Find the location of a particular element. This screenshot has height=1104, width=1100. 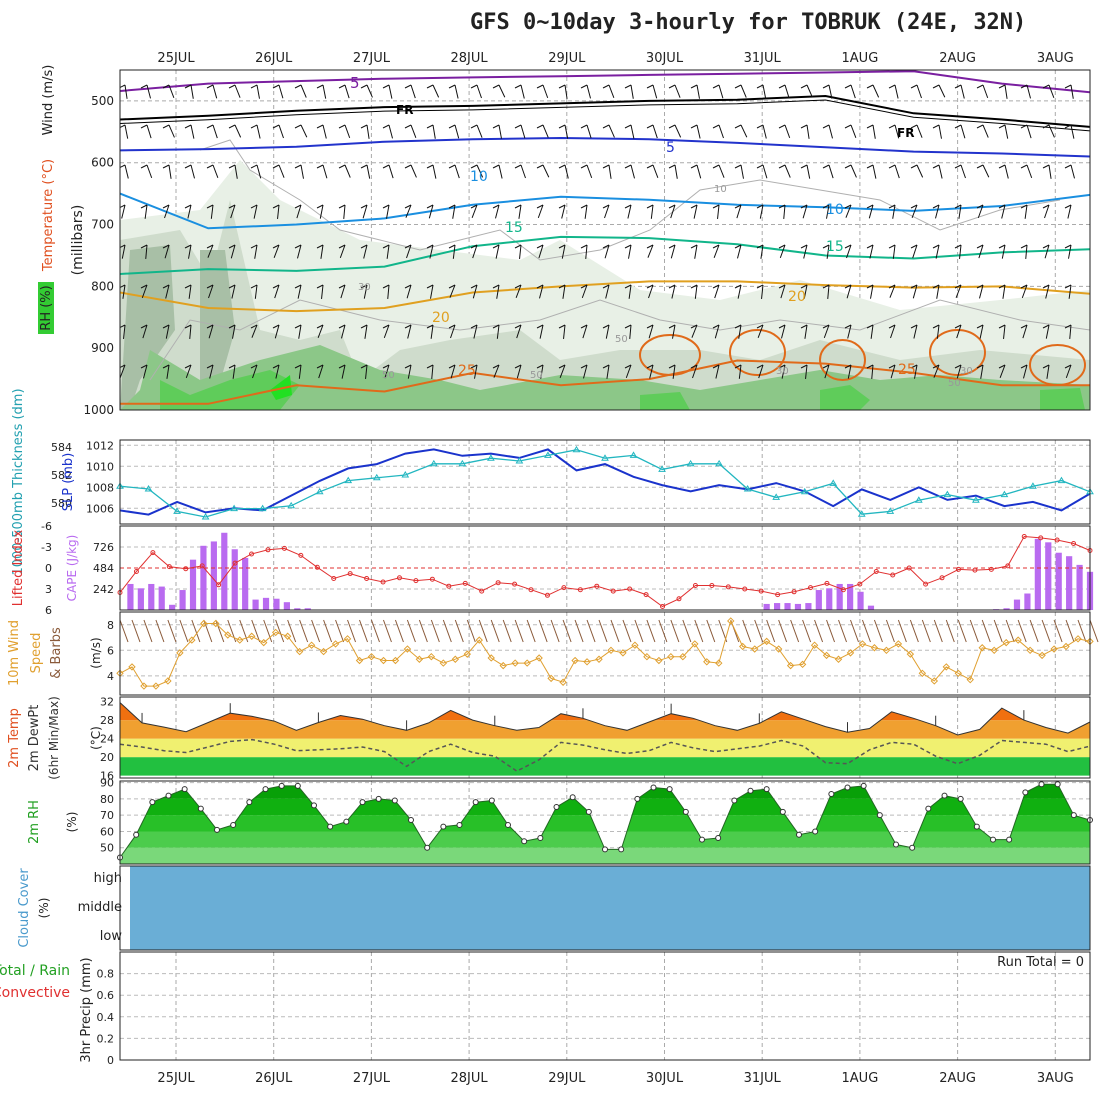

panel-frame is located at coordinates (605, 568).